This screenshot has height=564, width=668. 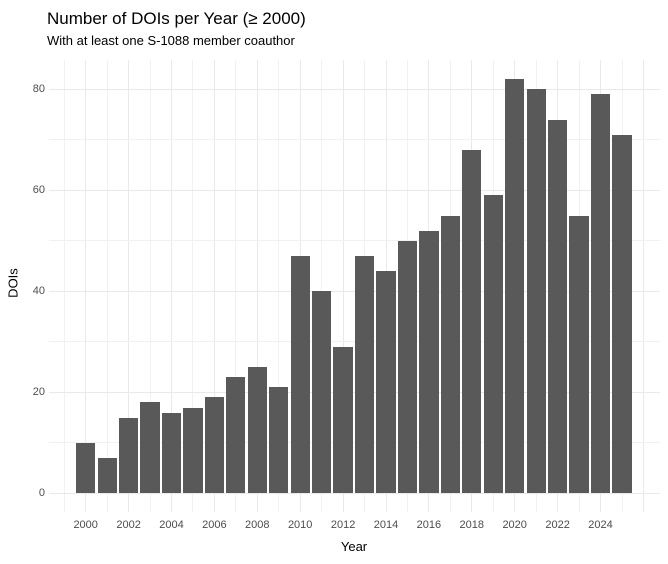 What do you see at coordinates (107, 475) in the screenshot?
I see `bar-2001` at bounding box center [107, 475].